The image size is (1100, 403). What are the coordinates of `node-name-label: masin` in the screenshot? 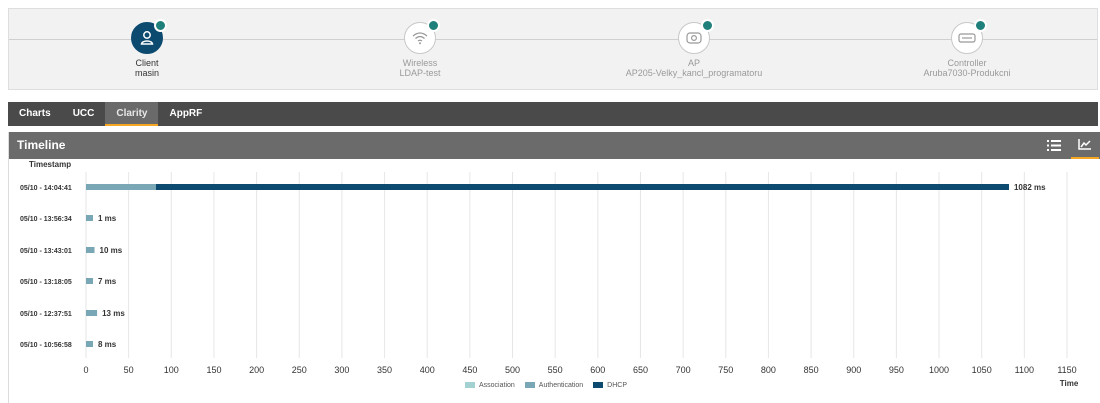 It's located at (146, 73).